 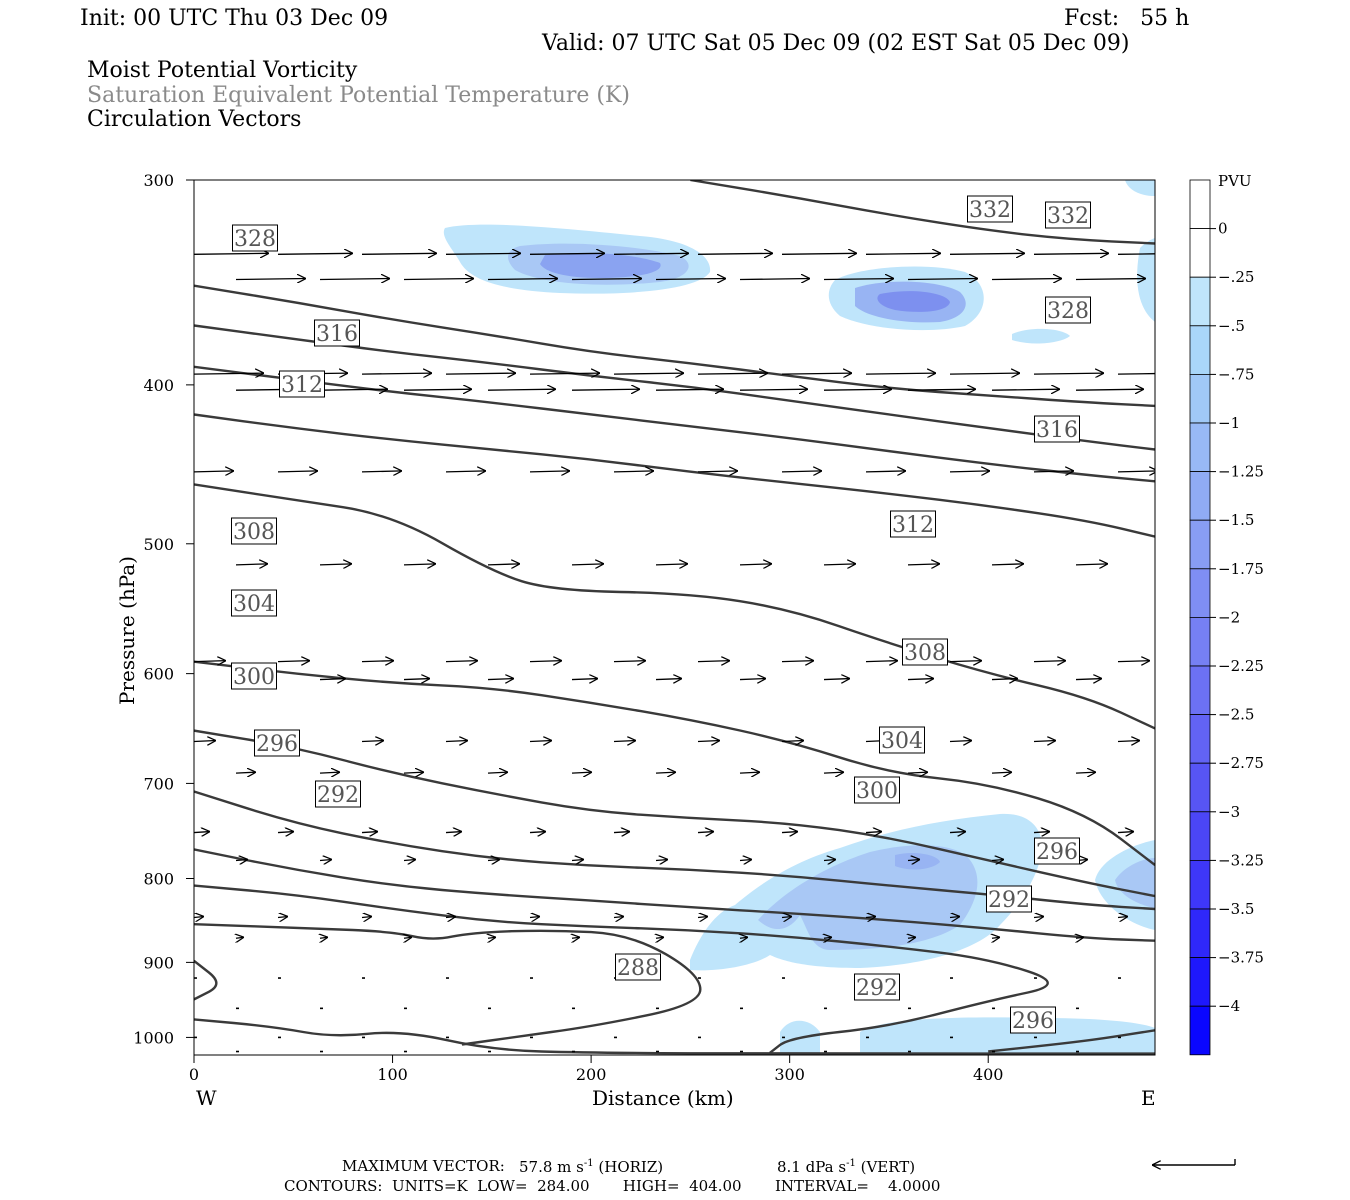 I want to click on colorbar-label: −4, so click(x=1229, y=1006).